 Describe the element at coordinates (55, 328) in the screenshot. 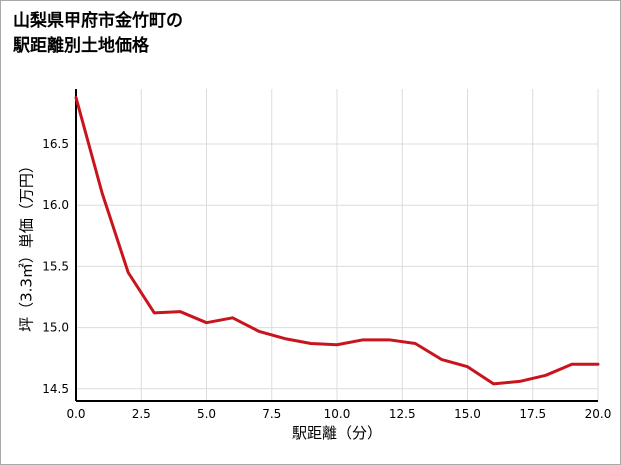

I see `y-tick-label: 15.0` at that location.